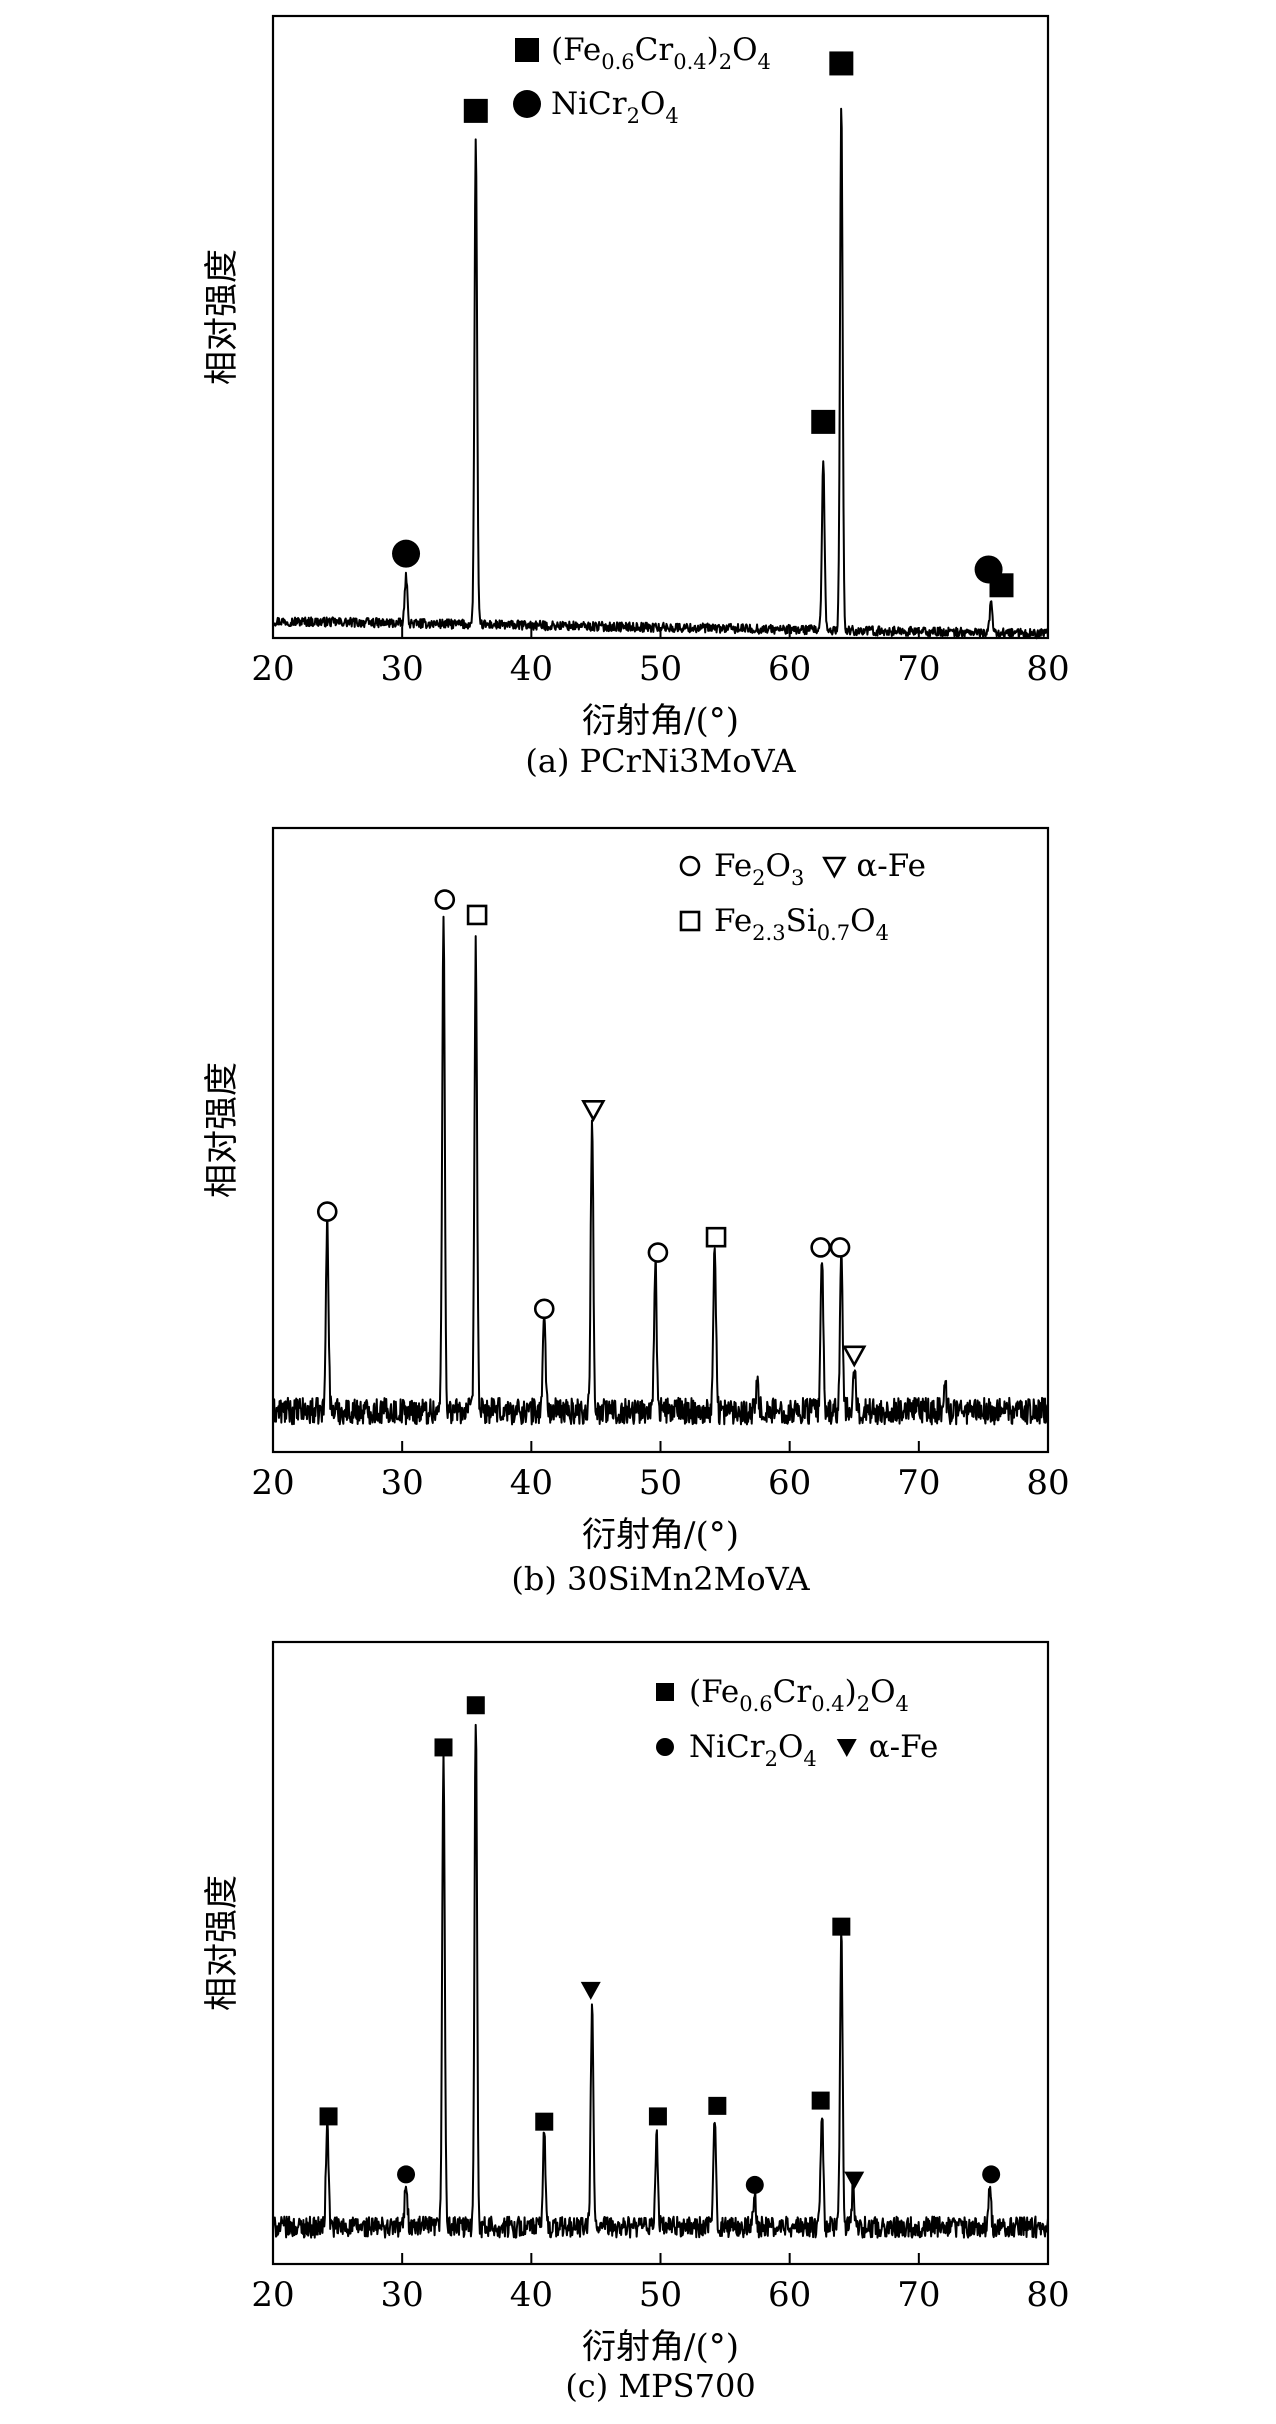 The image size is (1276, 2424). What do you see at coordinates (833, 933) in the screenshot?
I see `legend-label-part: 0.7` at bounding box center [833, 933].